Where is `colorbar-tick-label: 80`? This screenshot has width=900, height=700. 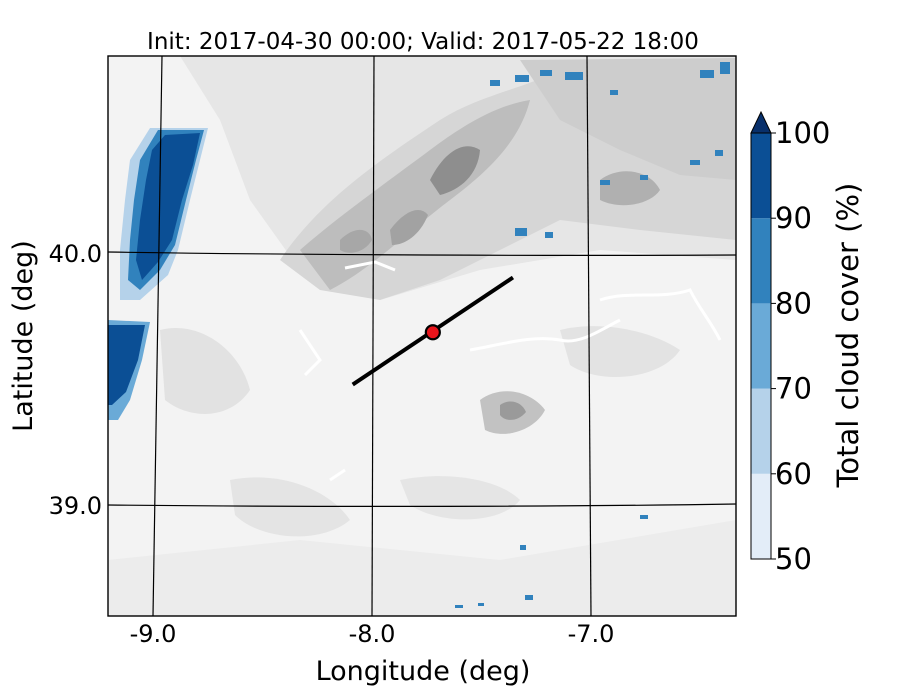 colorbar-tick-label: 80 is located at coordinates (793, 303).